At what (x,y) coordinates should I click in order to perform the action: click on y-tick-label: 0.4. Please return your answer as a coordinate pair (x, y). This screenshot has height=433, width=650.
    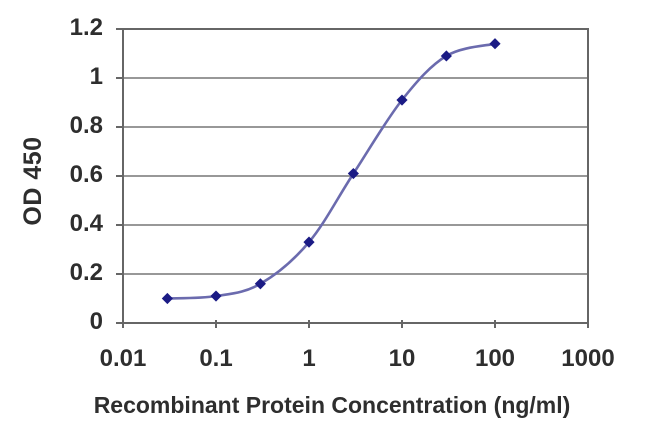
    Looking at the image, I should click on (86, 223).